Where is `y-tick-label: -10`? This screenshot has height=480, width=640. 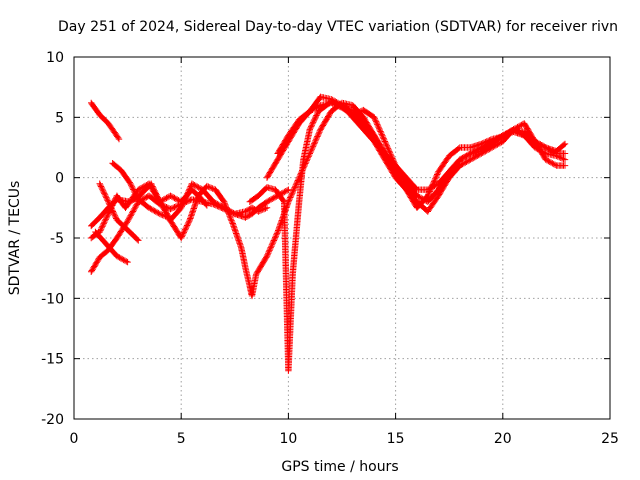
y-tick-label: -10 is located at coordinates (52, 299).